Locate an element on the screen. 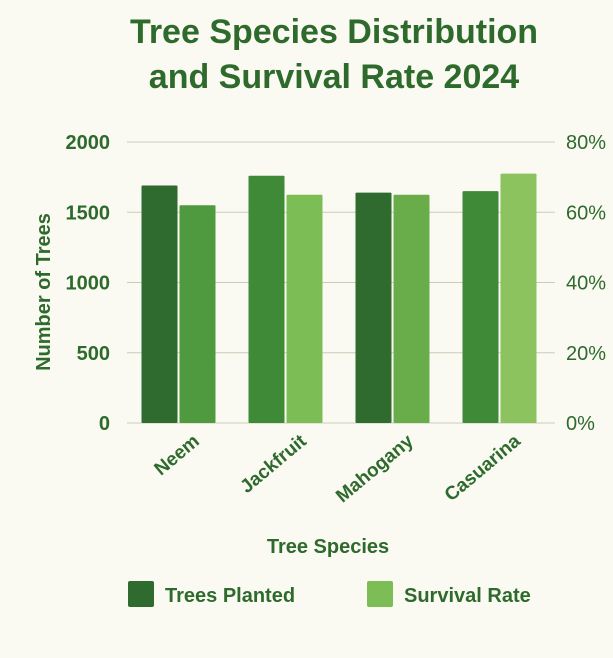  right-tick-label: 0% is located at coordinates (580, 424).